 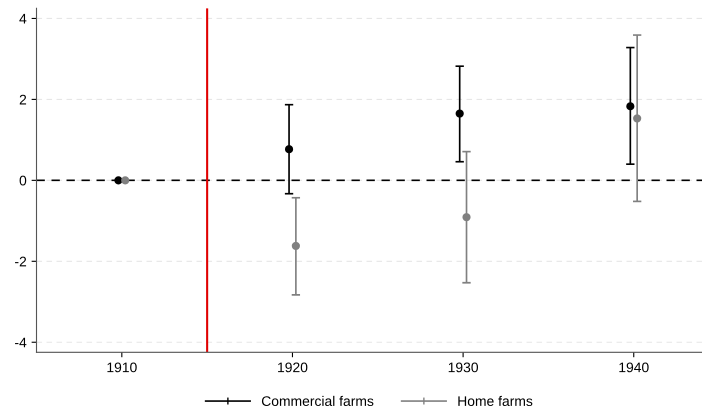 I want to click on y-tick-label: -4, so click(x=20, y=343).